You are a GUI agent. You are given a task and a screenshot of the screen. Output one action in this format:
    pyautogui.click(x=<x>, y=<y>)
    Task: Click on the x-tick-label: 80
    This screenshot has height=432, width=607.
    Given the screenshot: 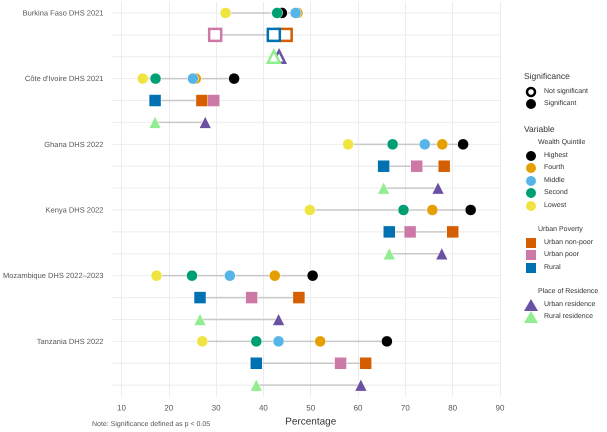 What is the action you would take?
    pyautogui.click(x=453, y=408)
    